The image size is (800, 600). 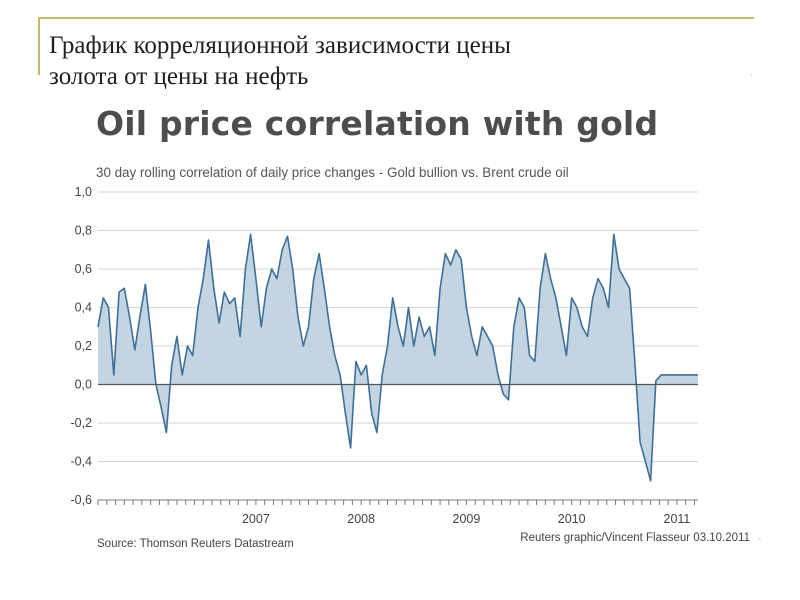 I want to click on x-tick-label: 2009, so click(x=467, y=519).